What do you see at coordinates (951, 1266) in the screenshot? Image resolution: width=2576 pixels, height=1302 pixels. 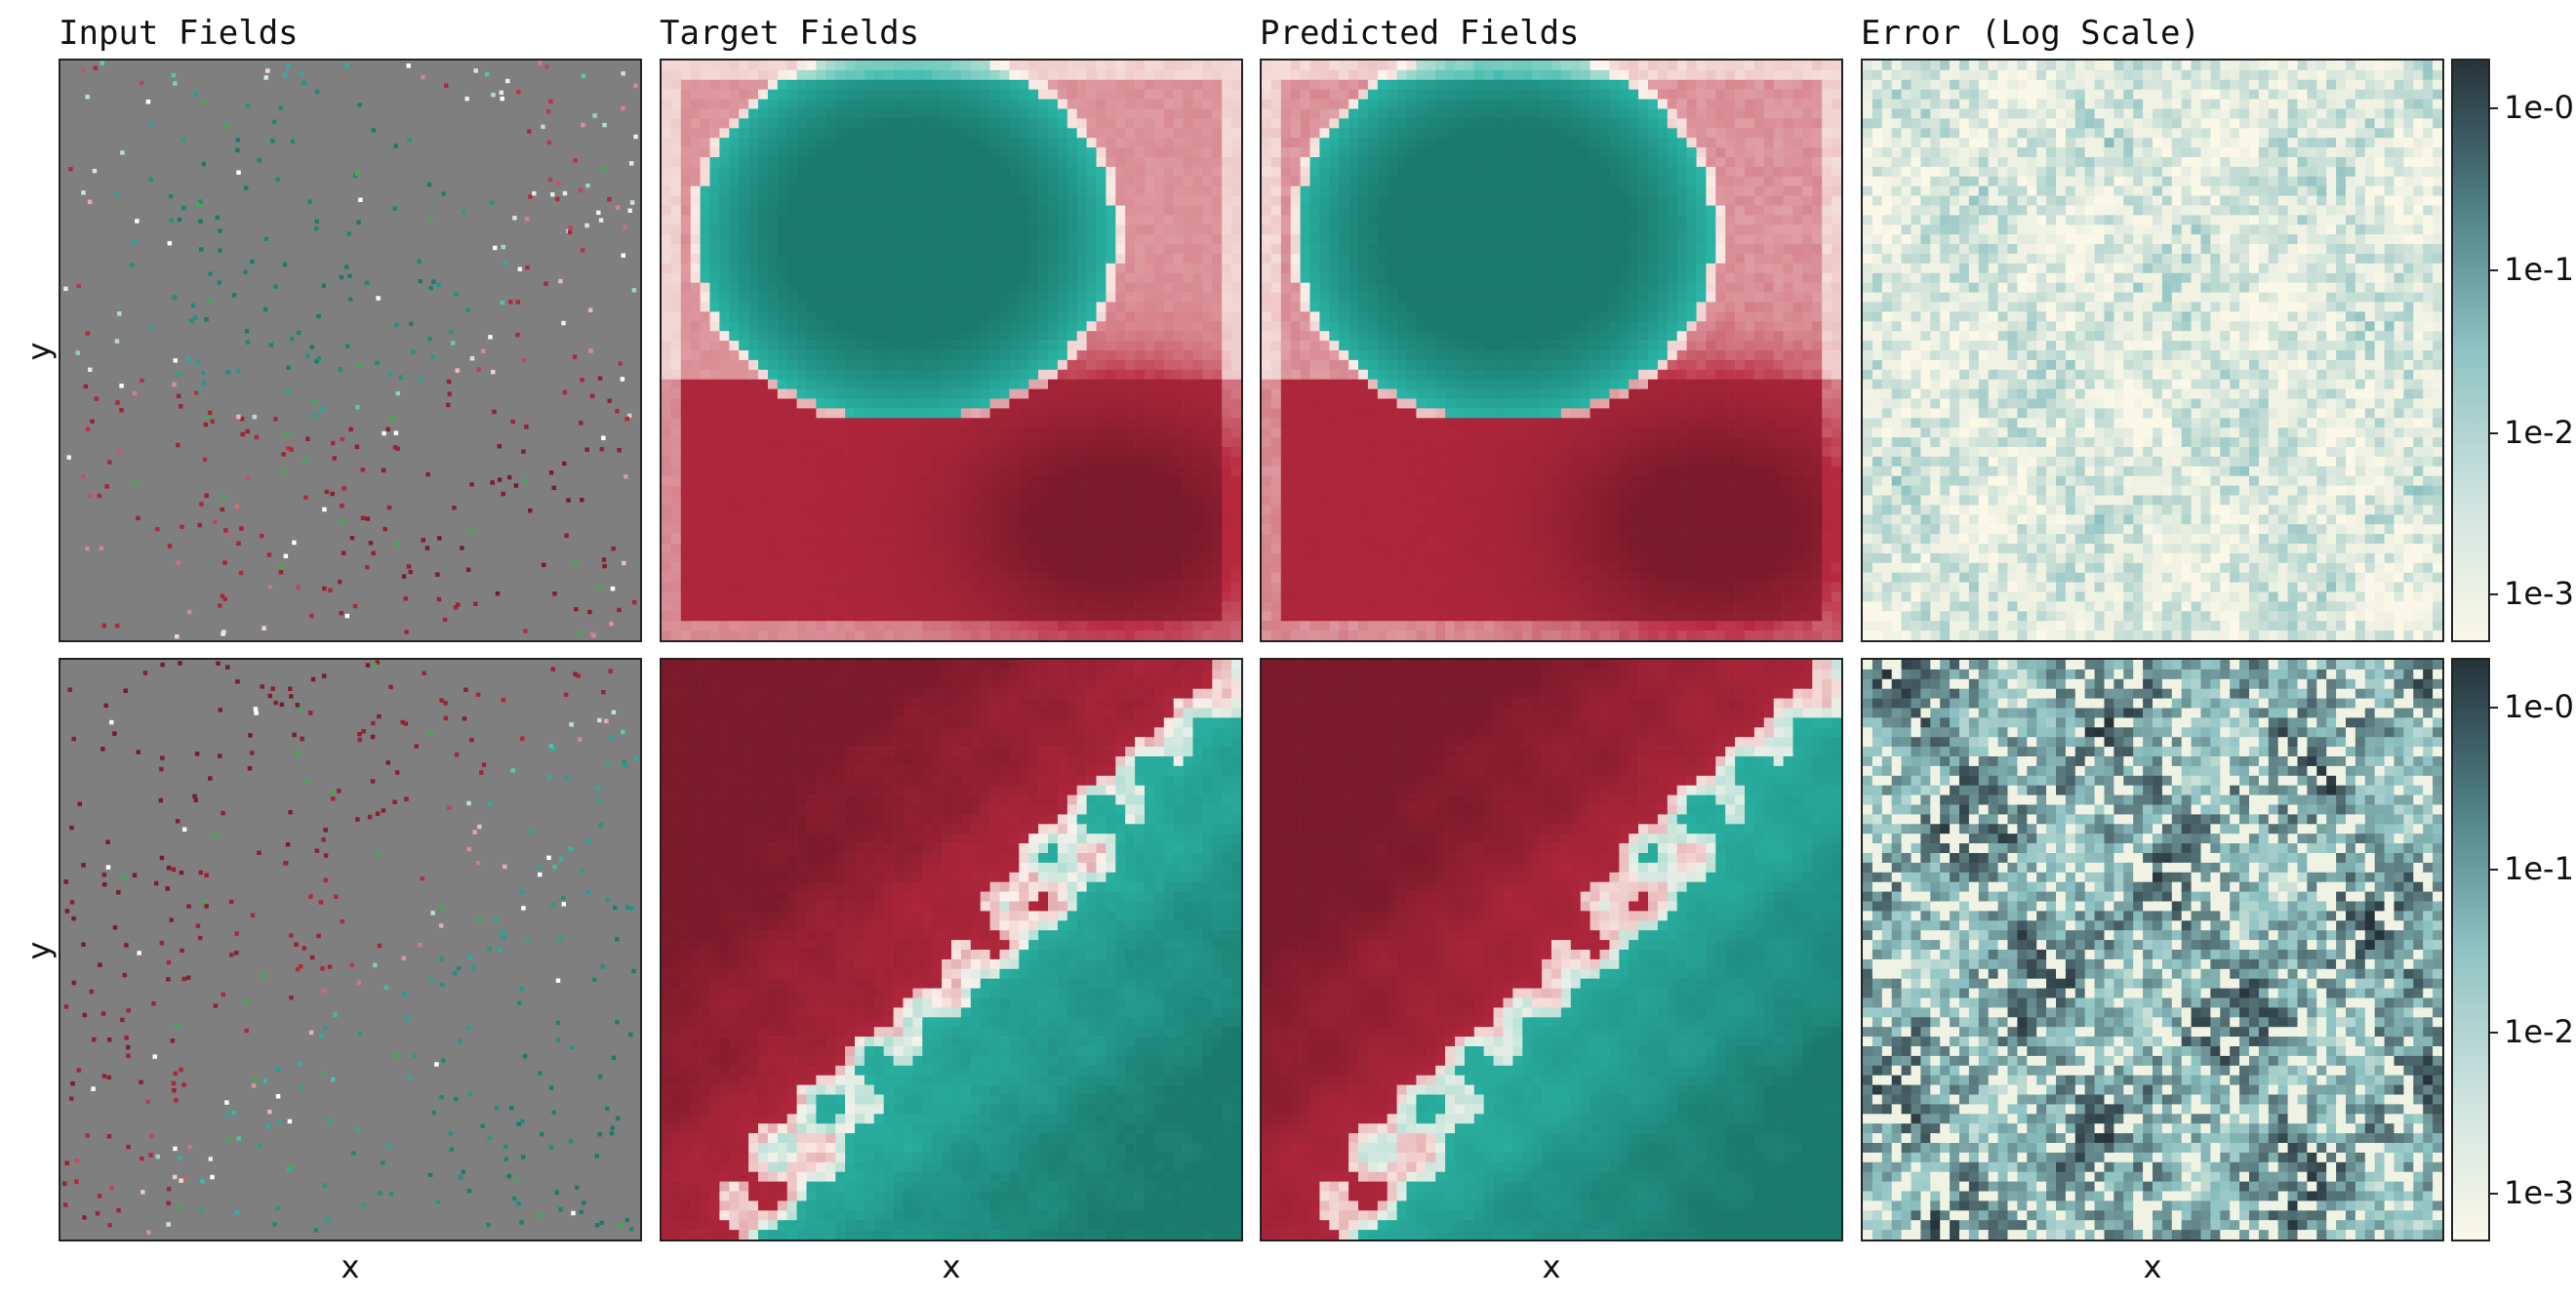 I see `xlabel-target: x` at bounding box center [951, 1266].